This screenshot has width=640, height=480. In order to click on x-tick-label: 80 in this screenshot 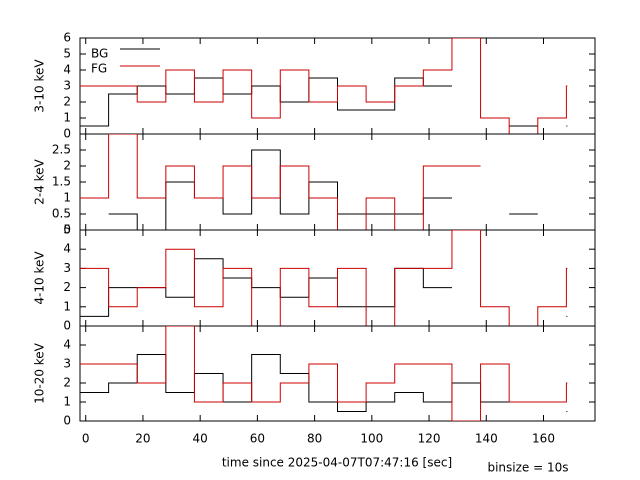, I will do `click(314, 439)`.